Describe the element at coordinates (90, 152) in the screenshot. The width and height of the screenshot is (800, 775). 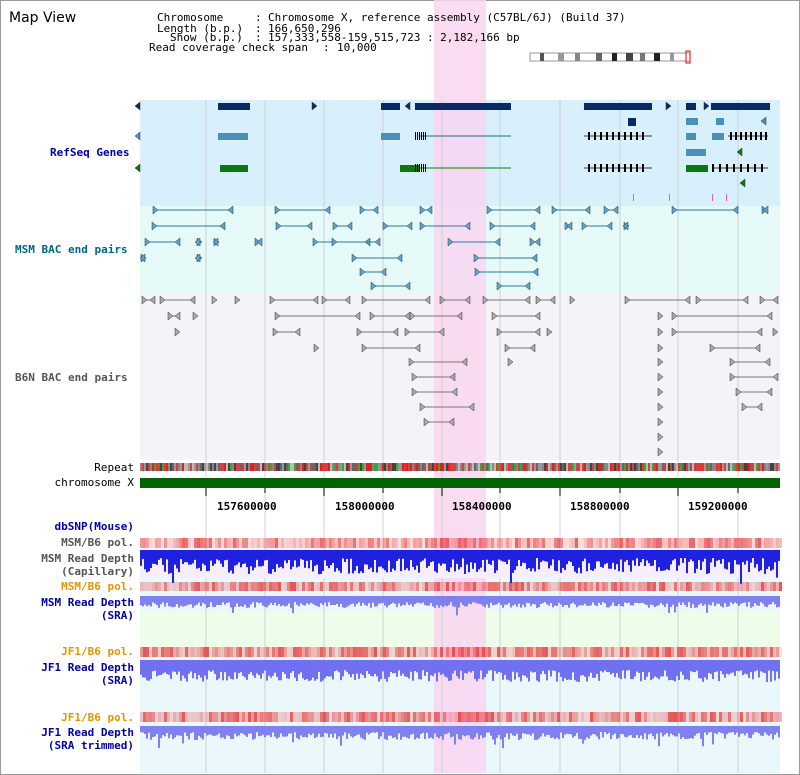
I see `track-label-refseq: RefSeq Genes` at that location.